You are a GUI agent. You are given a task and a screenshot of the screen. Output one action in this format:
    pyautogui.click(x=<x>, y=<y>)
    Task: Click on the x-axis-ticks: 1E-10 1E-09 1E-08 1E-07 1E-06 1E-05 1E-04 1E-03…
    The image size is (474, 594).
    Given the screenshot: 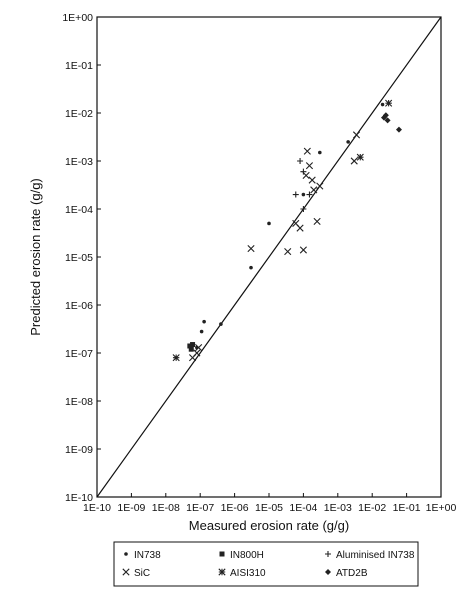 What is the action you would take?
    pyautogui.click(x=270, y=503)
    